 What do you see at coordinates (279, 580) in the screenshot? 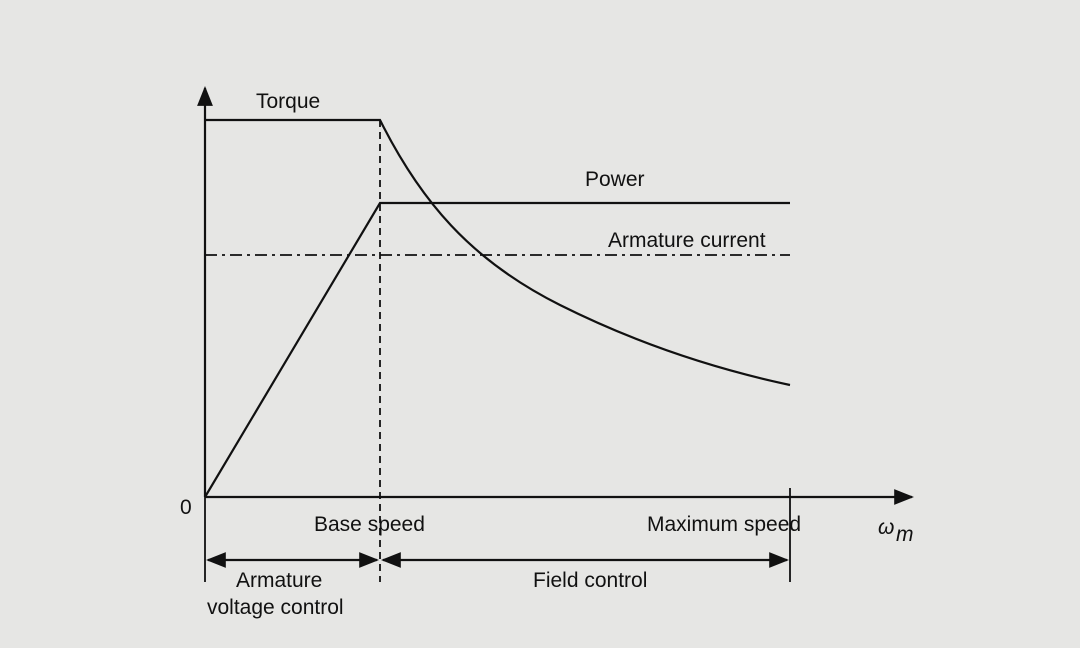
I see `armature-control-label: Armature` at bounding box center [279, 580].